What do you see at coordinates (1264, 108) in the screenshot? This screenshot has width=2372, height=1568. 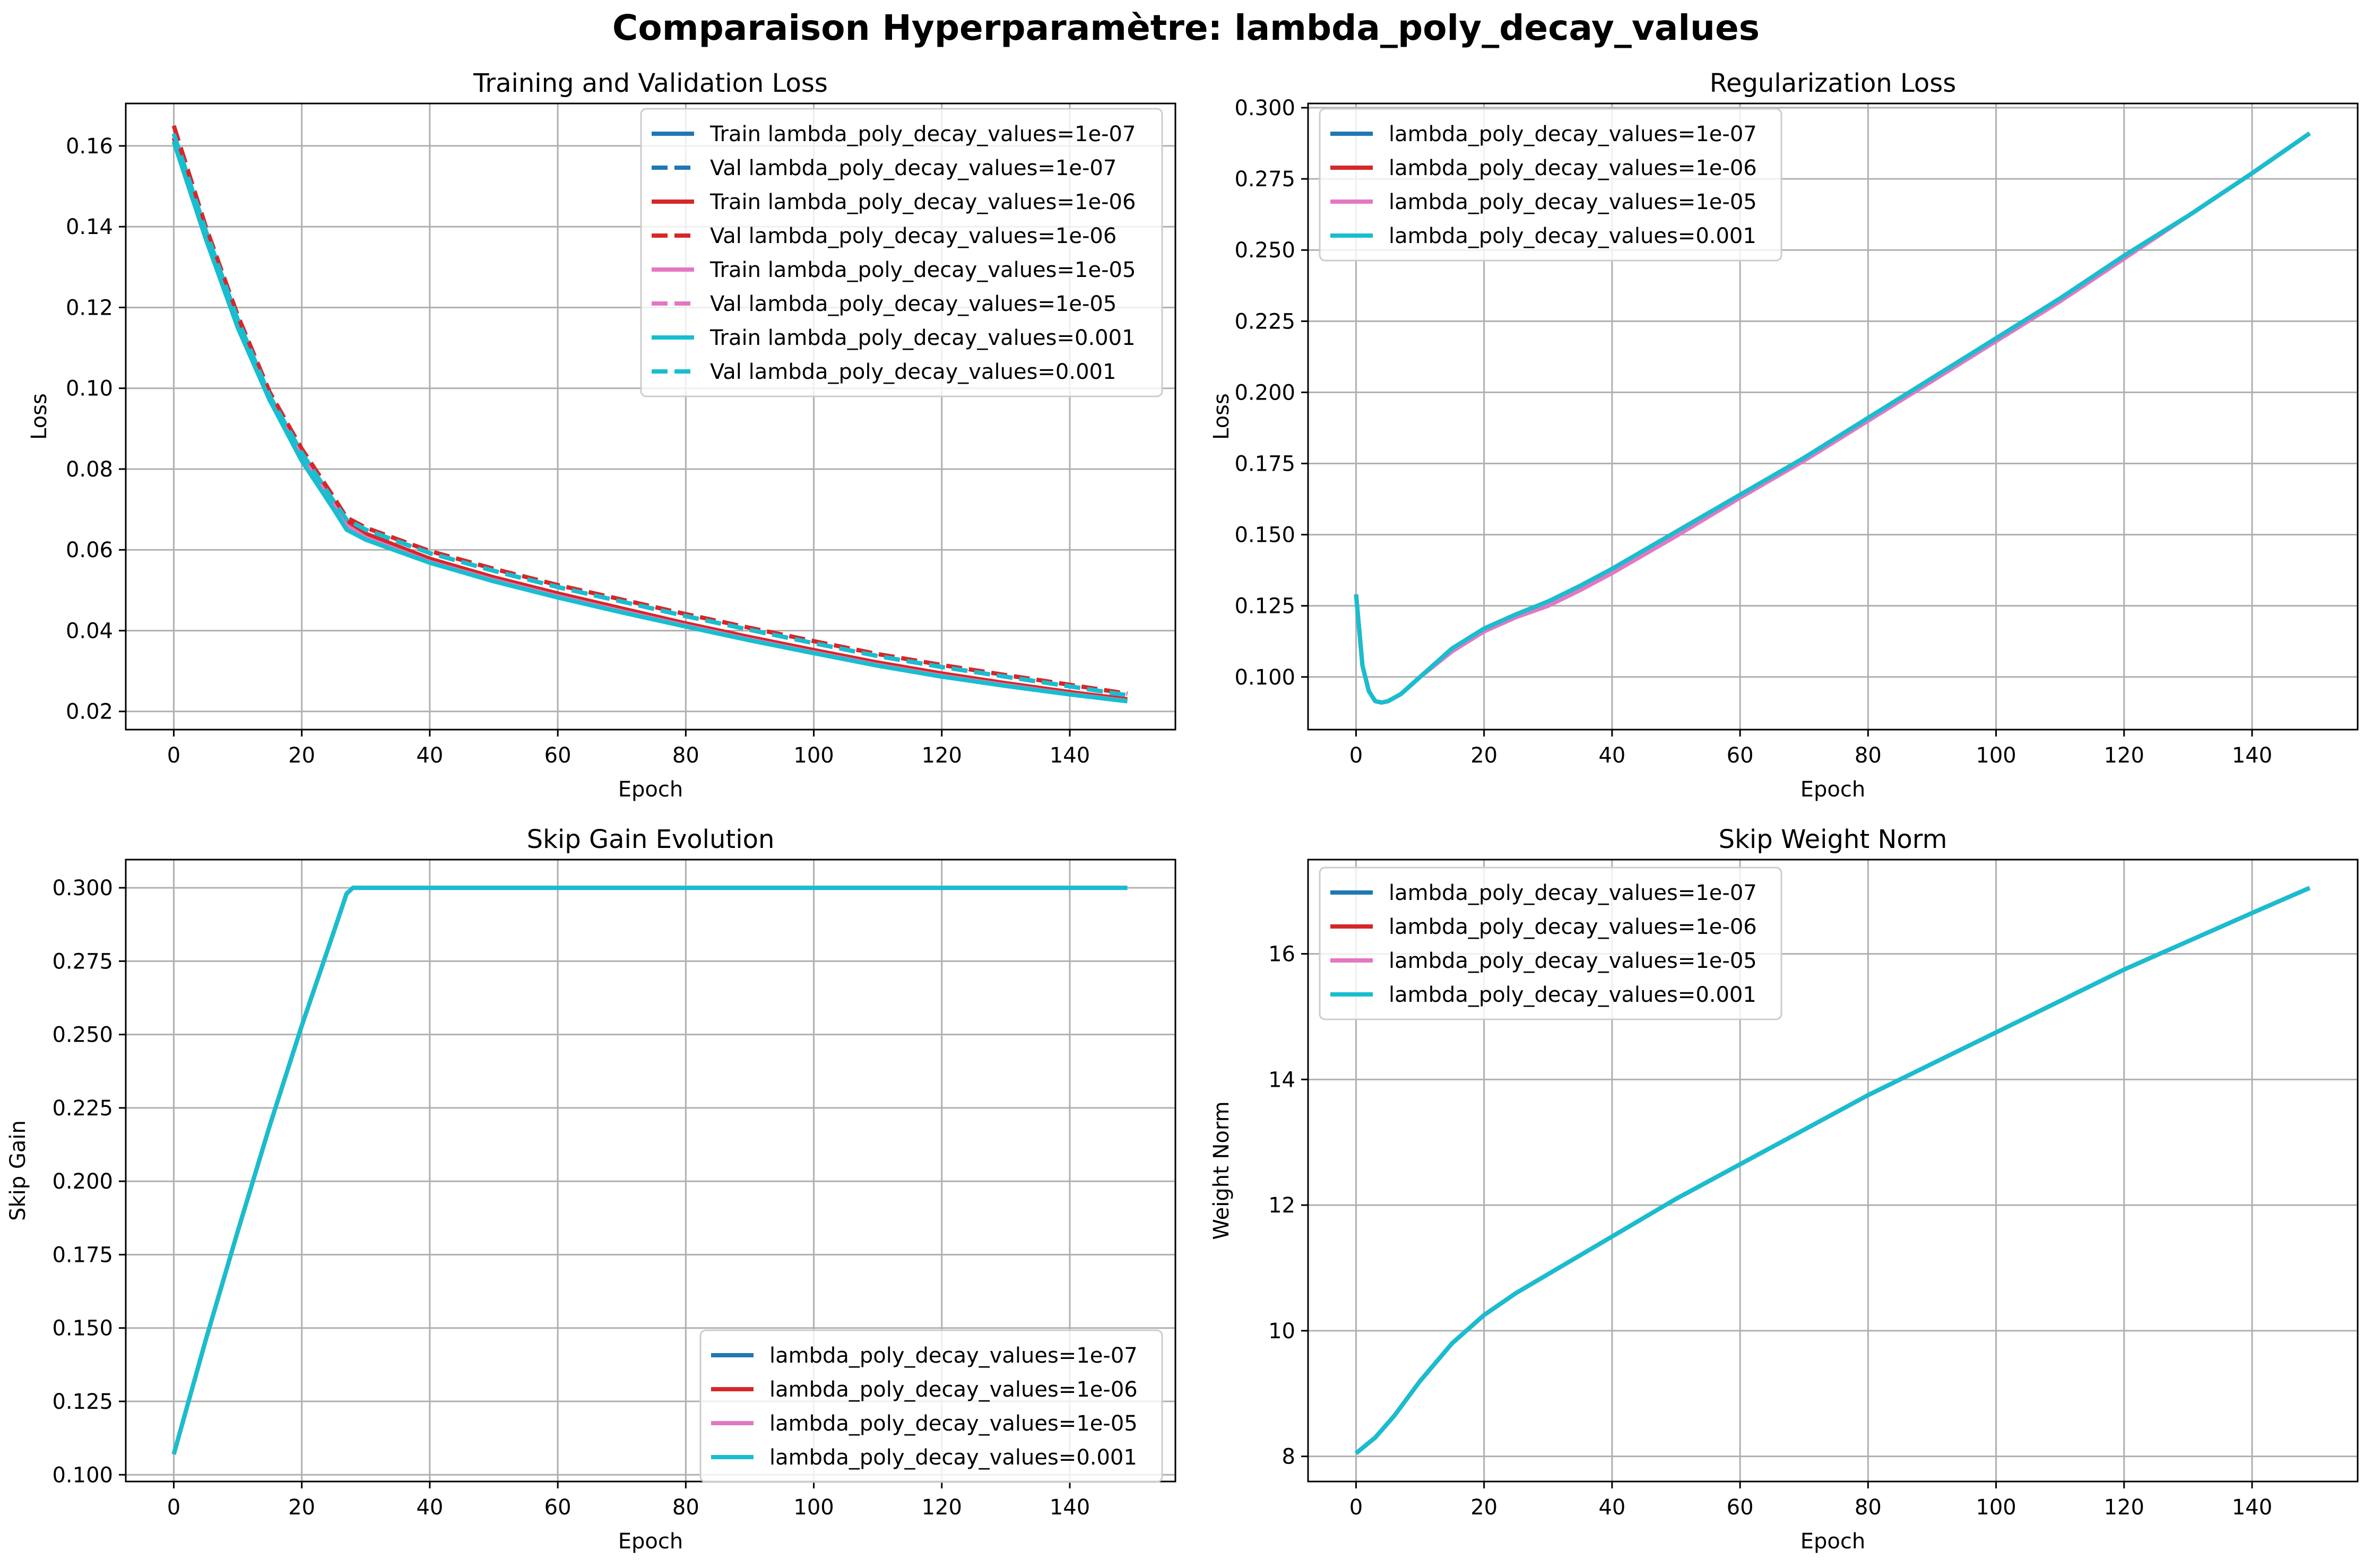 I see `y-tick-label: 0.300` at bounding box center [1264, 108].